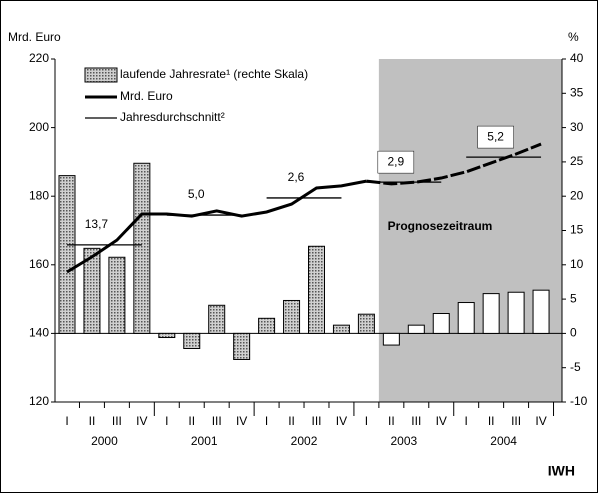  Describe the element at coordinates (101, 75) in the screenshot. I see `legend-swatch` at that location.